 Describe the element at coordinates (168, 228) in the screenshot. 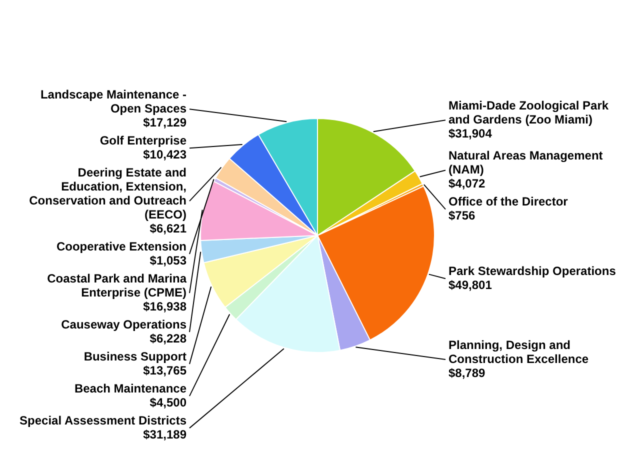

I see `data-label: $6,621` at that location.